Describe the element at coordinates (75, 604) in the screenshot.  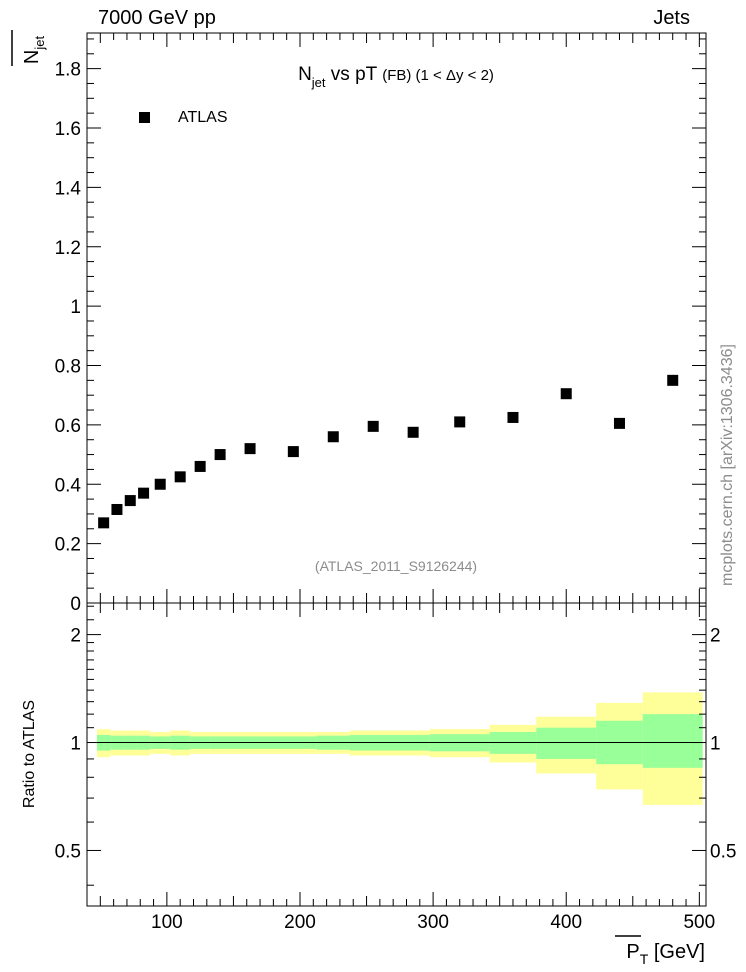
I see `y-tick-label: 0` at that location.